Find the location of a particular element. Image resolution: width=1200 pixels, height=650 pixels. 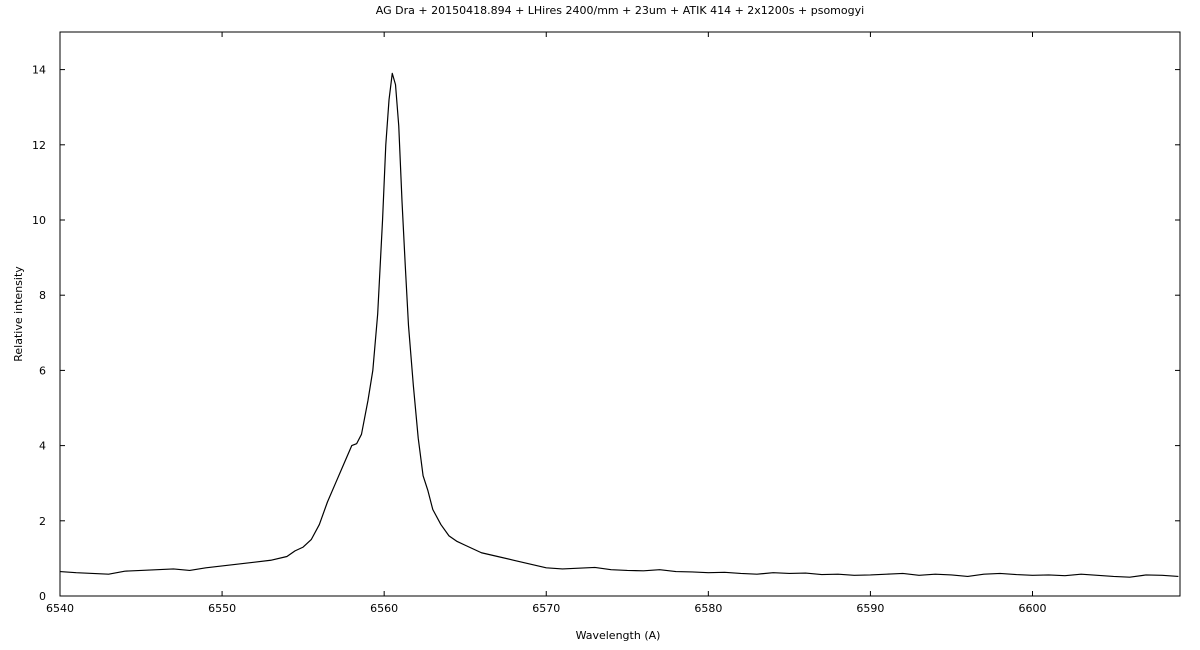

x-tick-label: 6600 is located at coordinates (1033, 608).